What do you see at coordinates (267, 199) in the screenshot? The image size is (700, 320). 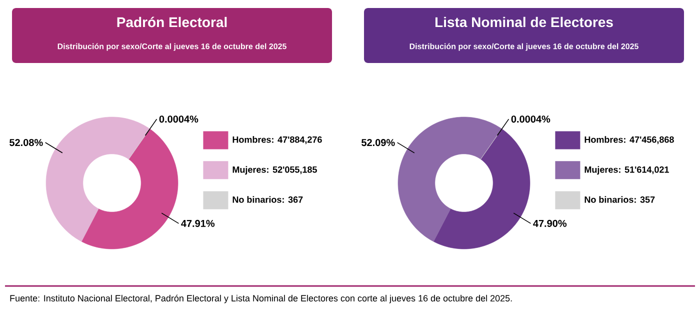 I see `legend-label: No binarios: 367` at bounding box center [267, 199].